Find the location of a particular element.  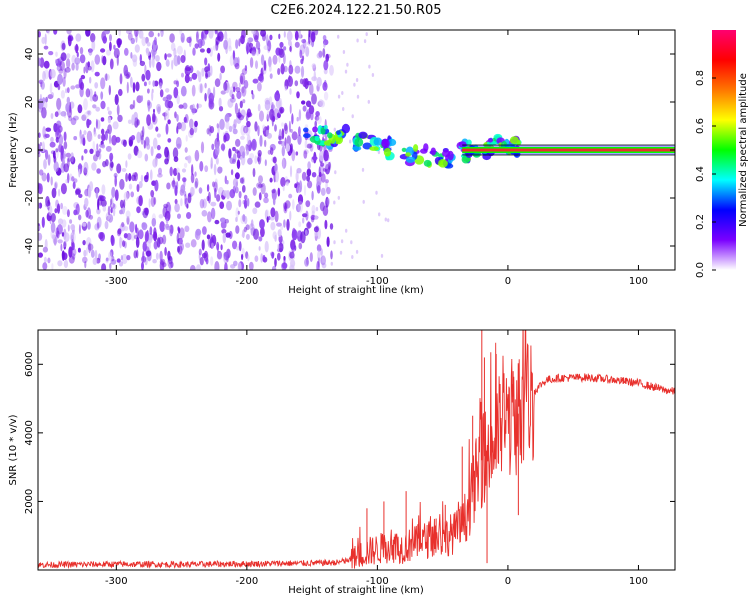

y-tick-label: -40 is located at coordinates (29, 246).